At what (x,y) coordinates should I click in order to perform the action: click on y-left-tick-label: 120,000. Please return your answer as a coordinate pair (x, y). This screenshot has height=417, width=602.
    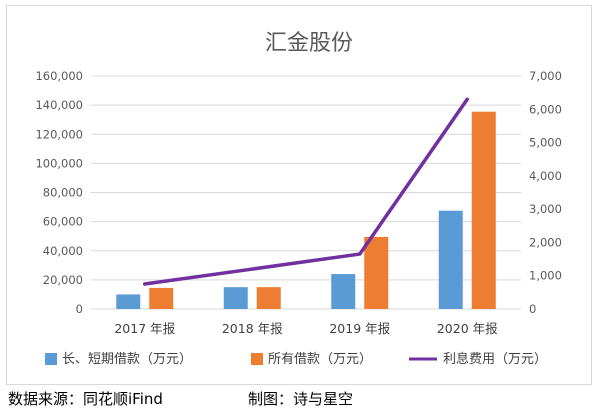
    Looking at the image, I should click on (59, 134).